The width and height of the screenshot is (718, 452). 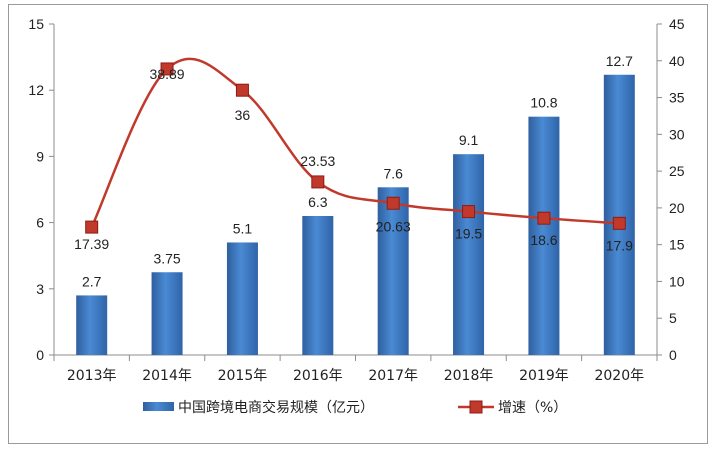 I want to click on line-value-label: 17.9, so click(x=619, y=245).